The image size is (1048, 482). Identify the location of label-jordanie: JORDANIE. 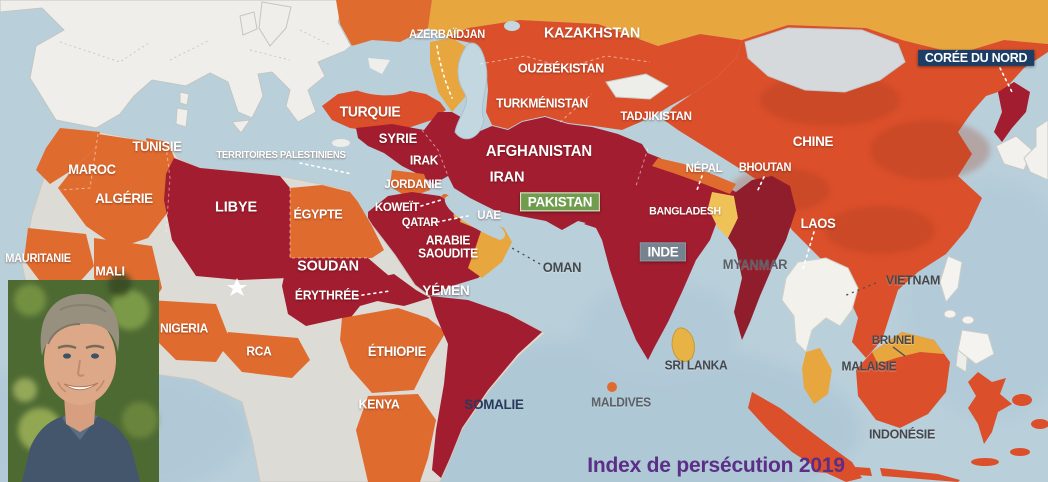
(413, 183).